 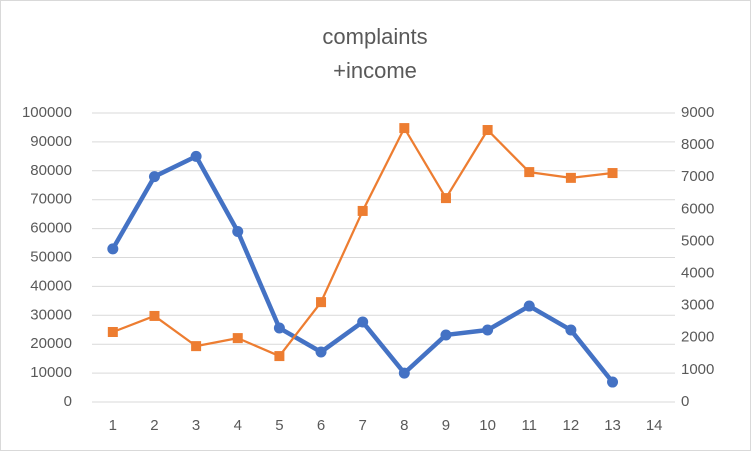 What do you see at coordinates (51, 141) in the screenshot?
I see `y-tick-label: 90000` at bounding box center [51, 141].